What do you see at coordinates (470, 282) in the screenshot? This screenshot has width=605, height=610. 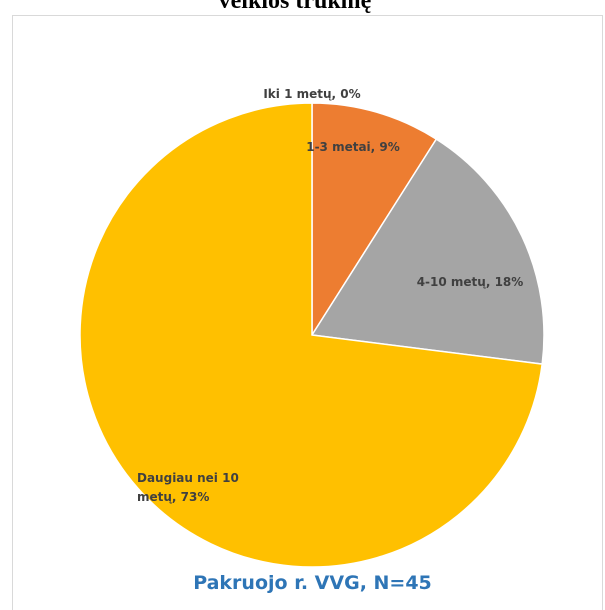 I see `data-label: 4-10 metų, 18%` at bounding box center [470, 282].